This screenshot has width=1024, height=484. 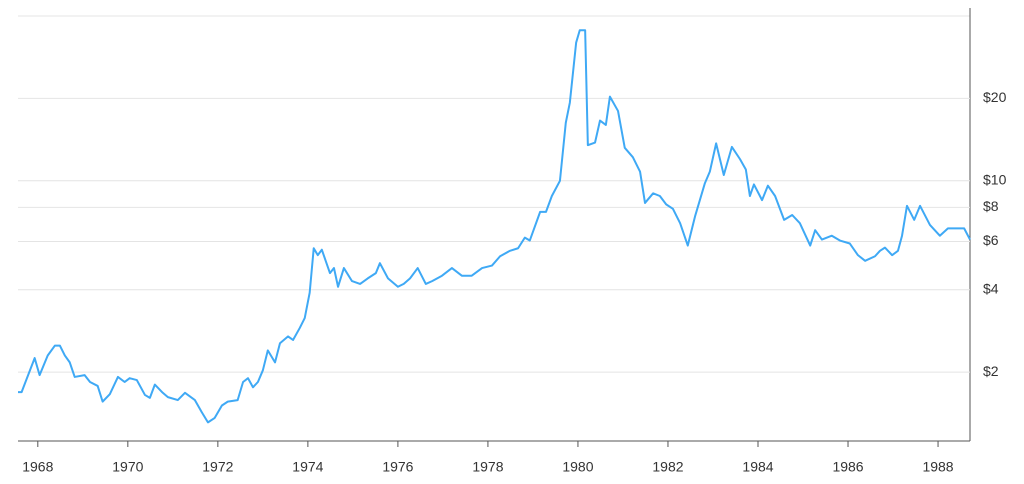 What do you see at coordinates (991, 240) in the screenshot?
I see `y-tick-label: $6` at bounding box center [991, 240].